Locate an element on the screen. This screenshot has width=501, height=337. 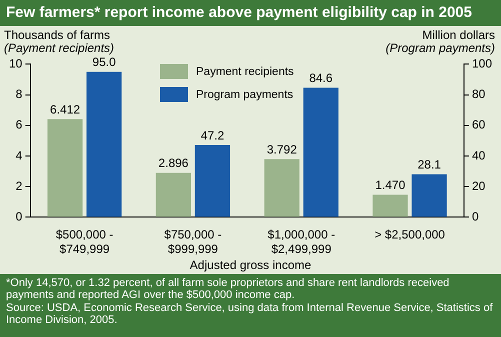
y2-axis-title: Million dollars (Program payments) is located at coordinates (440, 41).